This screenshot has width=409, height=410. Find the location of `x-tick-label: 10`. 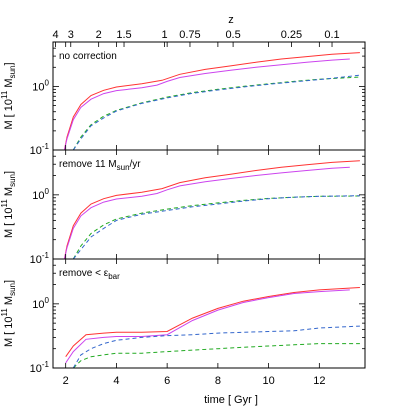

x-tick-label: 10 is located at coordinates (268, 381).